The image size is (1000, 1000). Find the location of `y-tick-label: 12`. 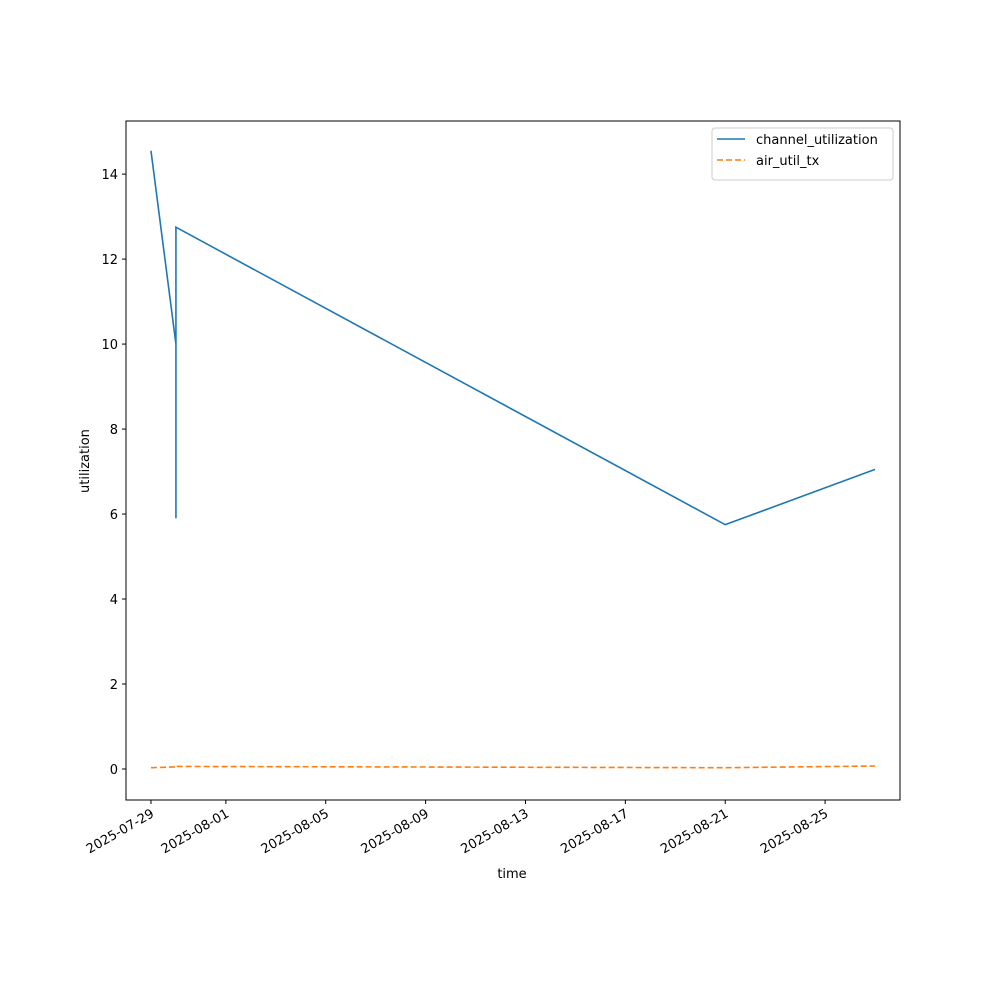

y-tick-label: 12 is located at coordinates (109, 260).